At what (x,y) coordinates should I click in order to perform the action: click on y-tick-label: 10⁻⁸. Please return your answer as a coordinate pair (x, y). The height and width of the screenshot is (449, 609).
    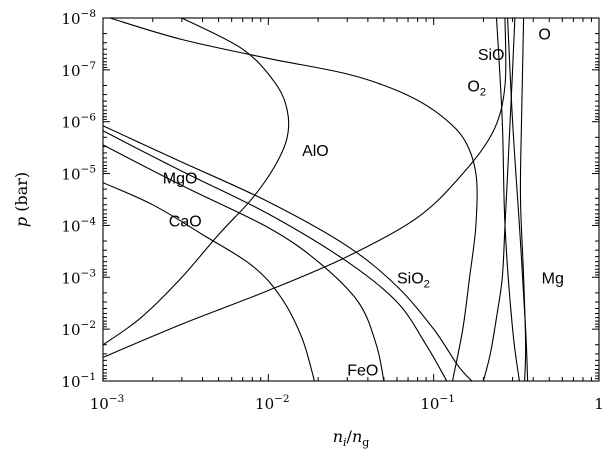
    Looking at the image, I should click on (78, 18).